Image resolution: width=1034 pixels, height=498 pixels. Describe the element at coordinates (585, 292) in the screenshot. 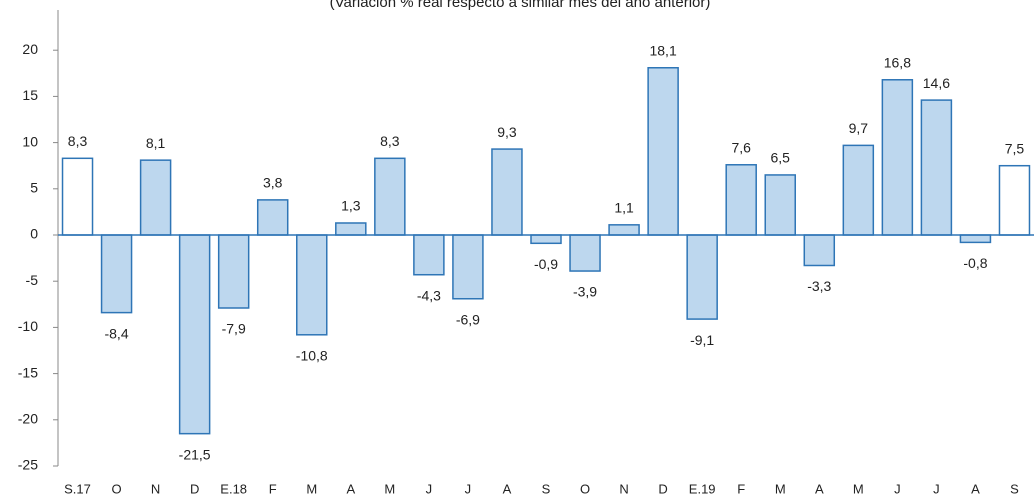

I see `value-label: -3,9` at that location.